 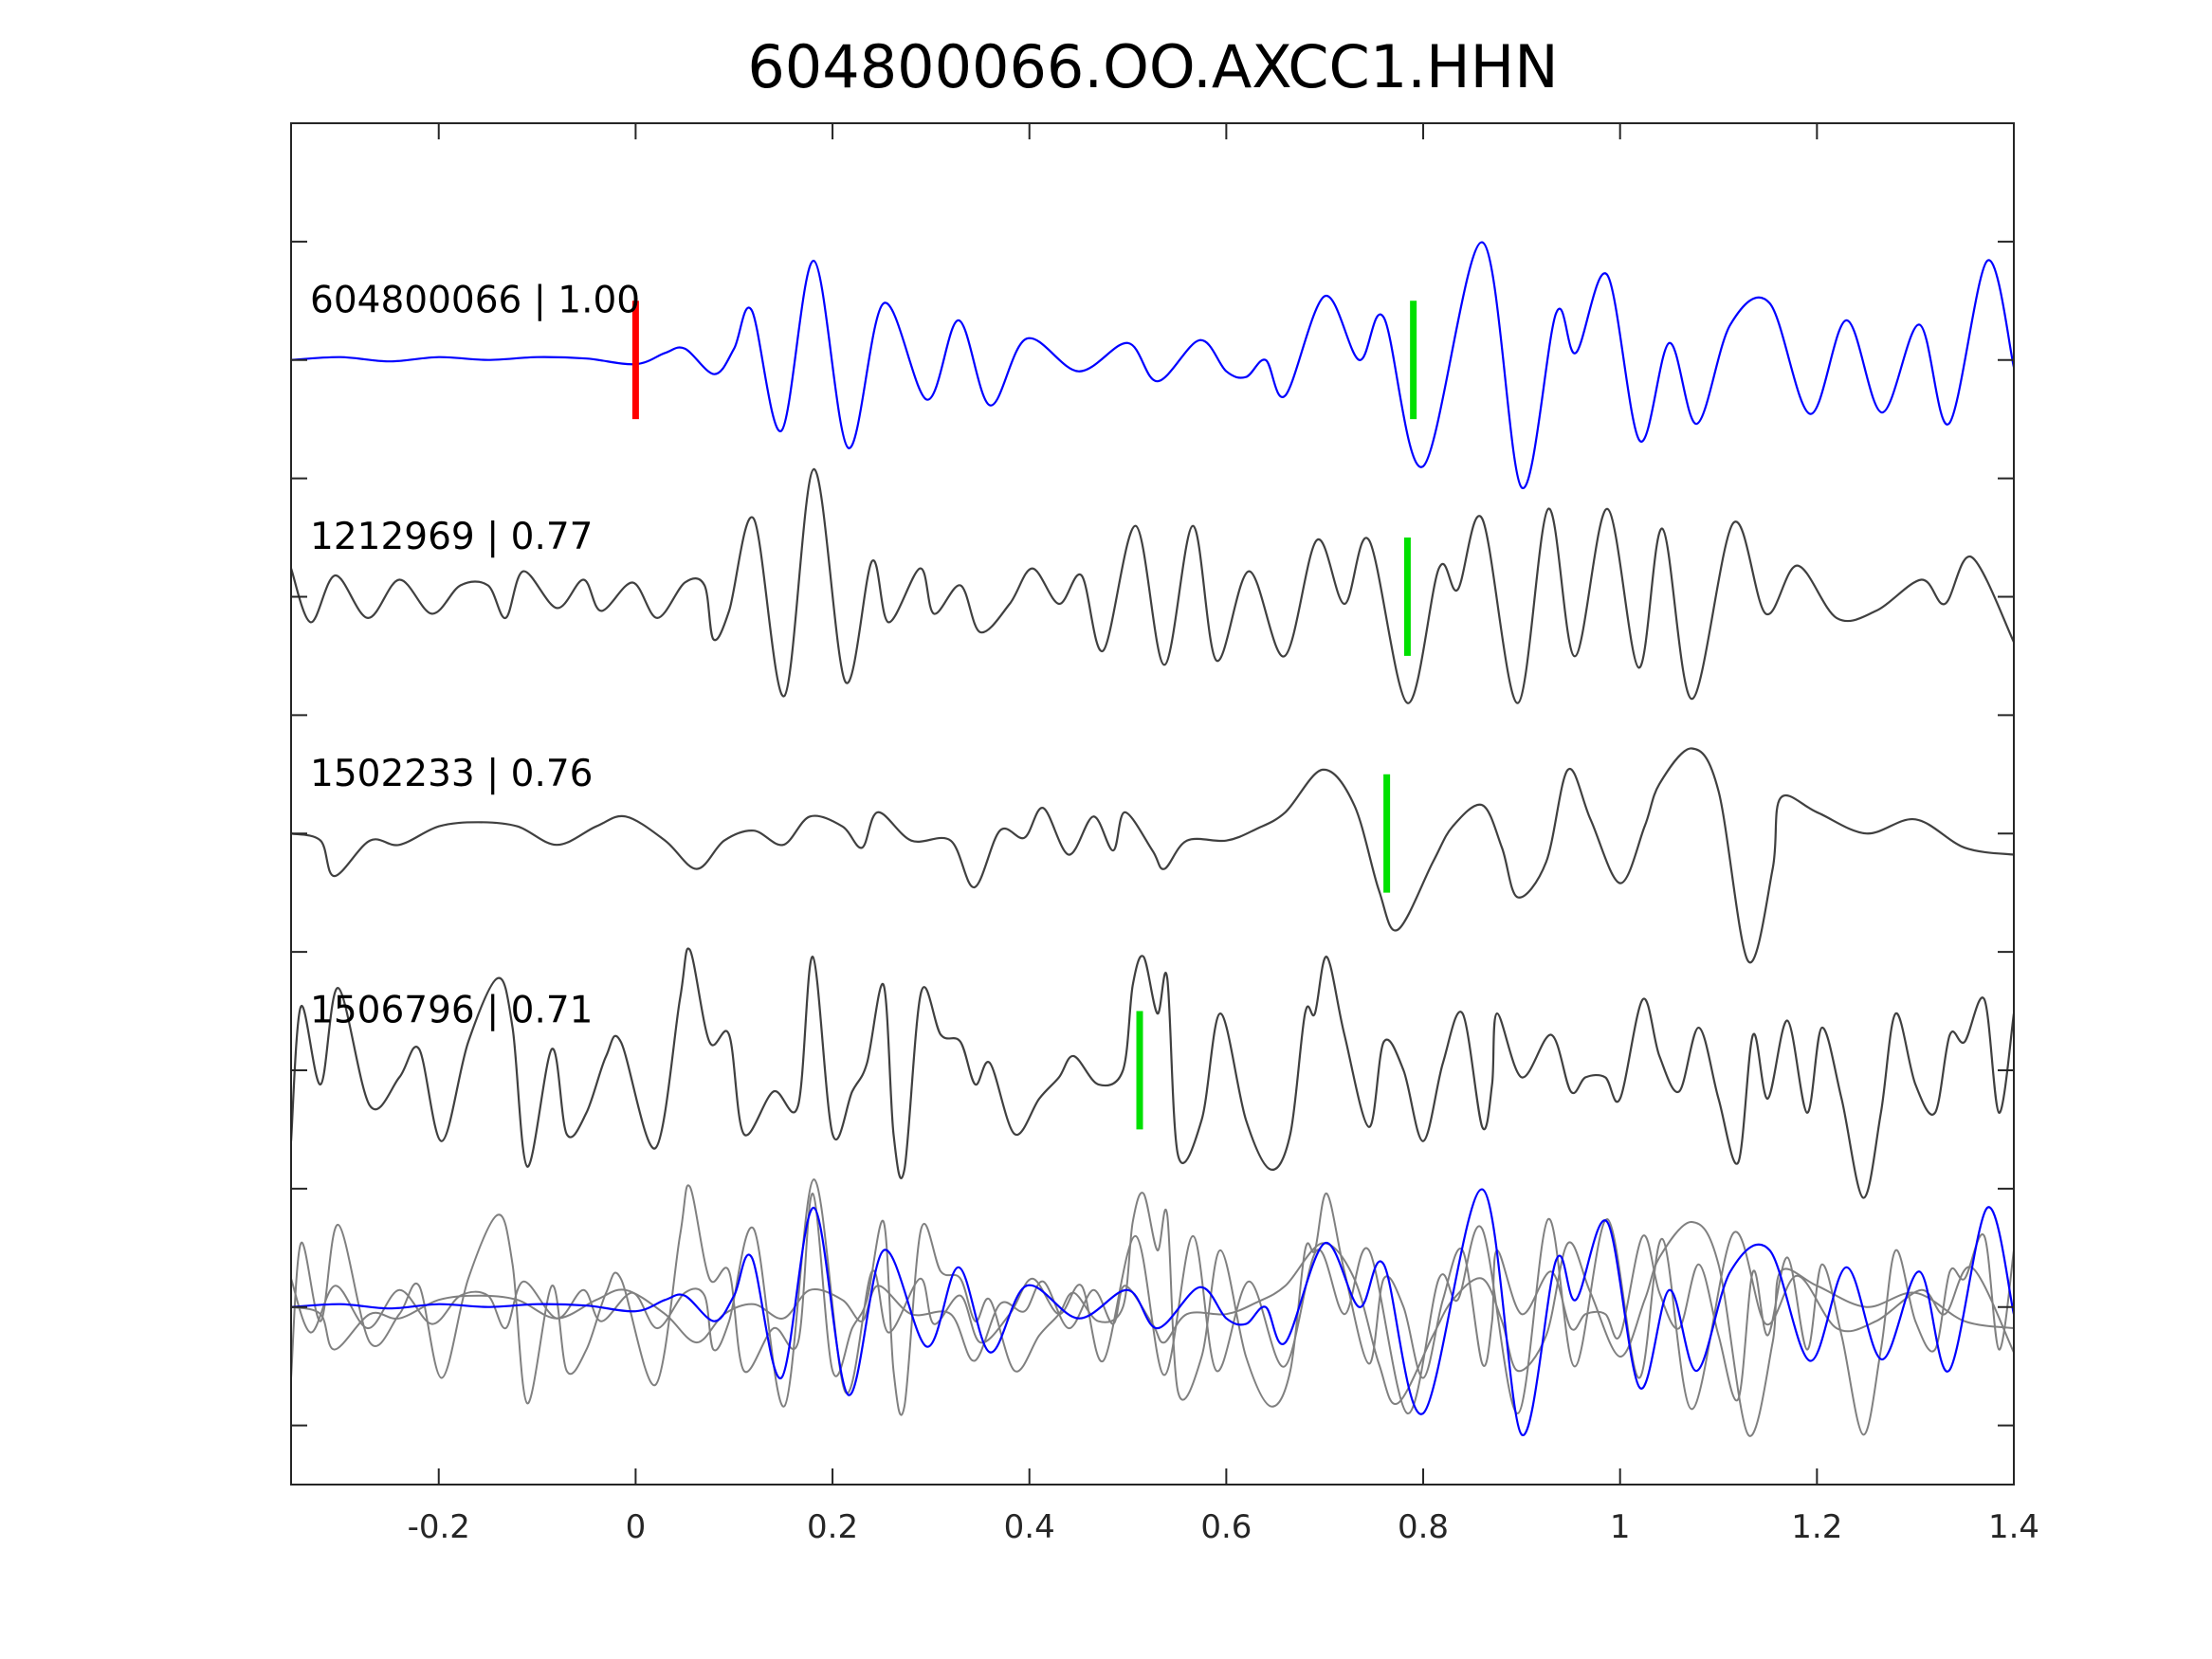 What do you see at coordinates (451, 1011) in the screenshot?
I see `trace-label: 1506796 | 0.71` at bounding box center [451, 1011].